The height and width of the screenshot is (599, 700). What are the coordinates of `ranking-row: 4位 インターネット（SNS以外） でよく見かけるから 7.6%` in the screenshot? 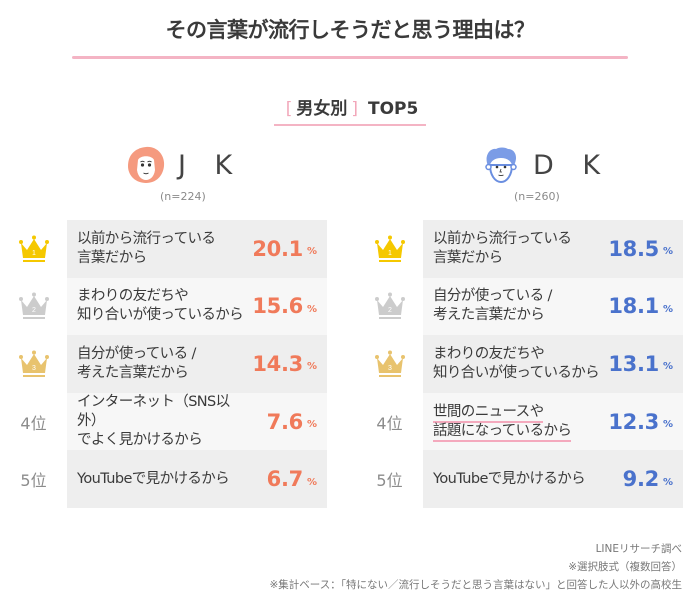 It's located at (163, 421).